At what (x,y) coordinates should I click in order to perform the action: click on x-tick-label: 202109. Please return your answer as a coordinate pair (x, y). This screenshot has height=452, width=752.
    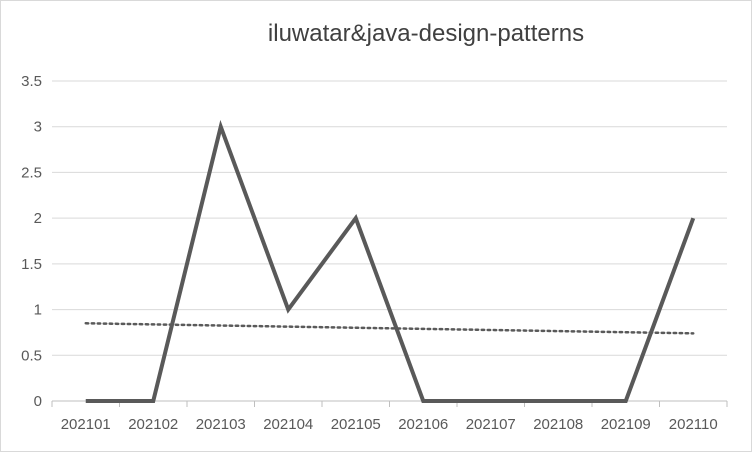
    Looking at the image, I should click on (626, 424).